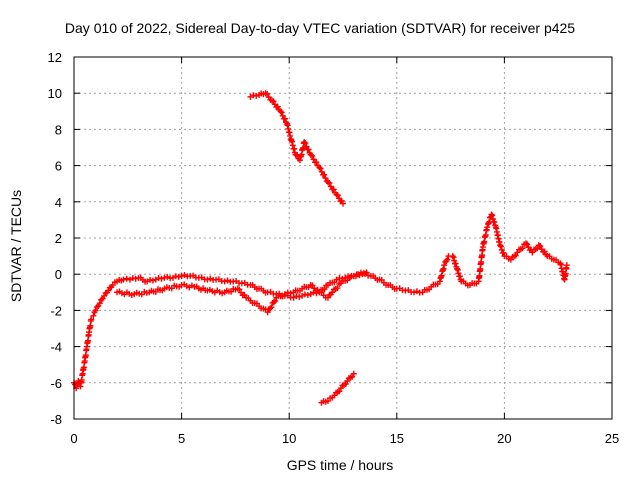 The height and width of the screenshot is (480, 640). What do you see at coordinates (181, 438) in the screenshot?
I see `x-tick-label: 5` at bounding box center [181, 438].